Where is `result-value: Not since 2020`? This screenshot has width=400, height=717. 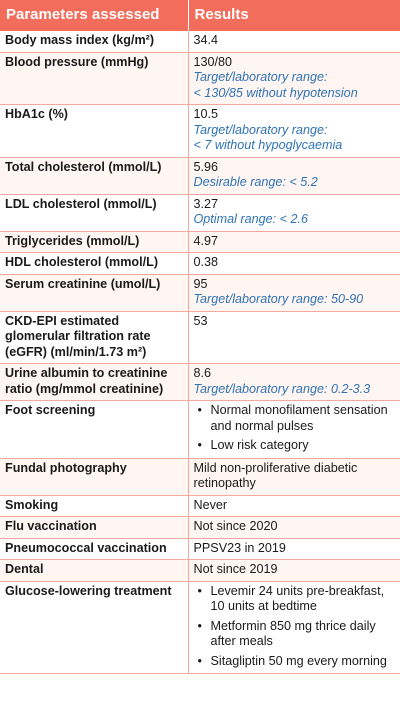 result-value: Not since 2020 is located at coordinates (235, 526).